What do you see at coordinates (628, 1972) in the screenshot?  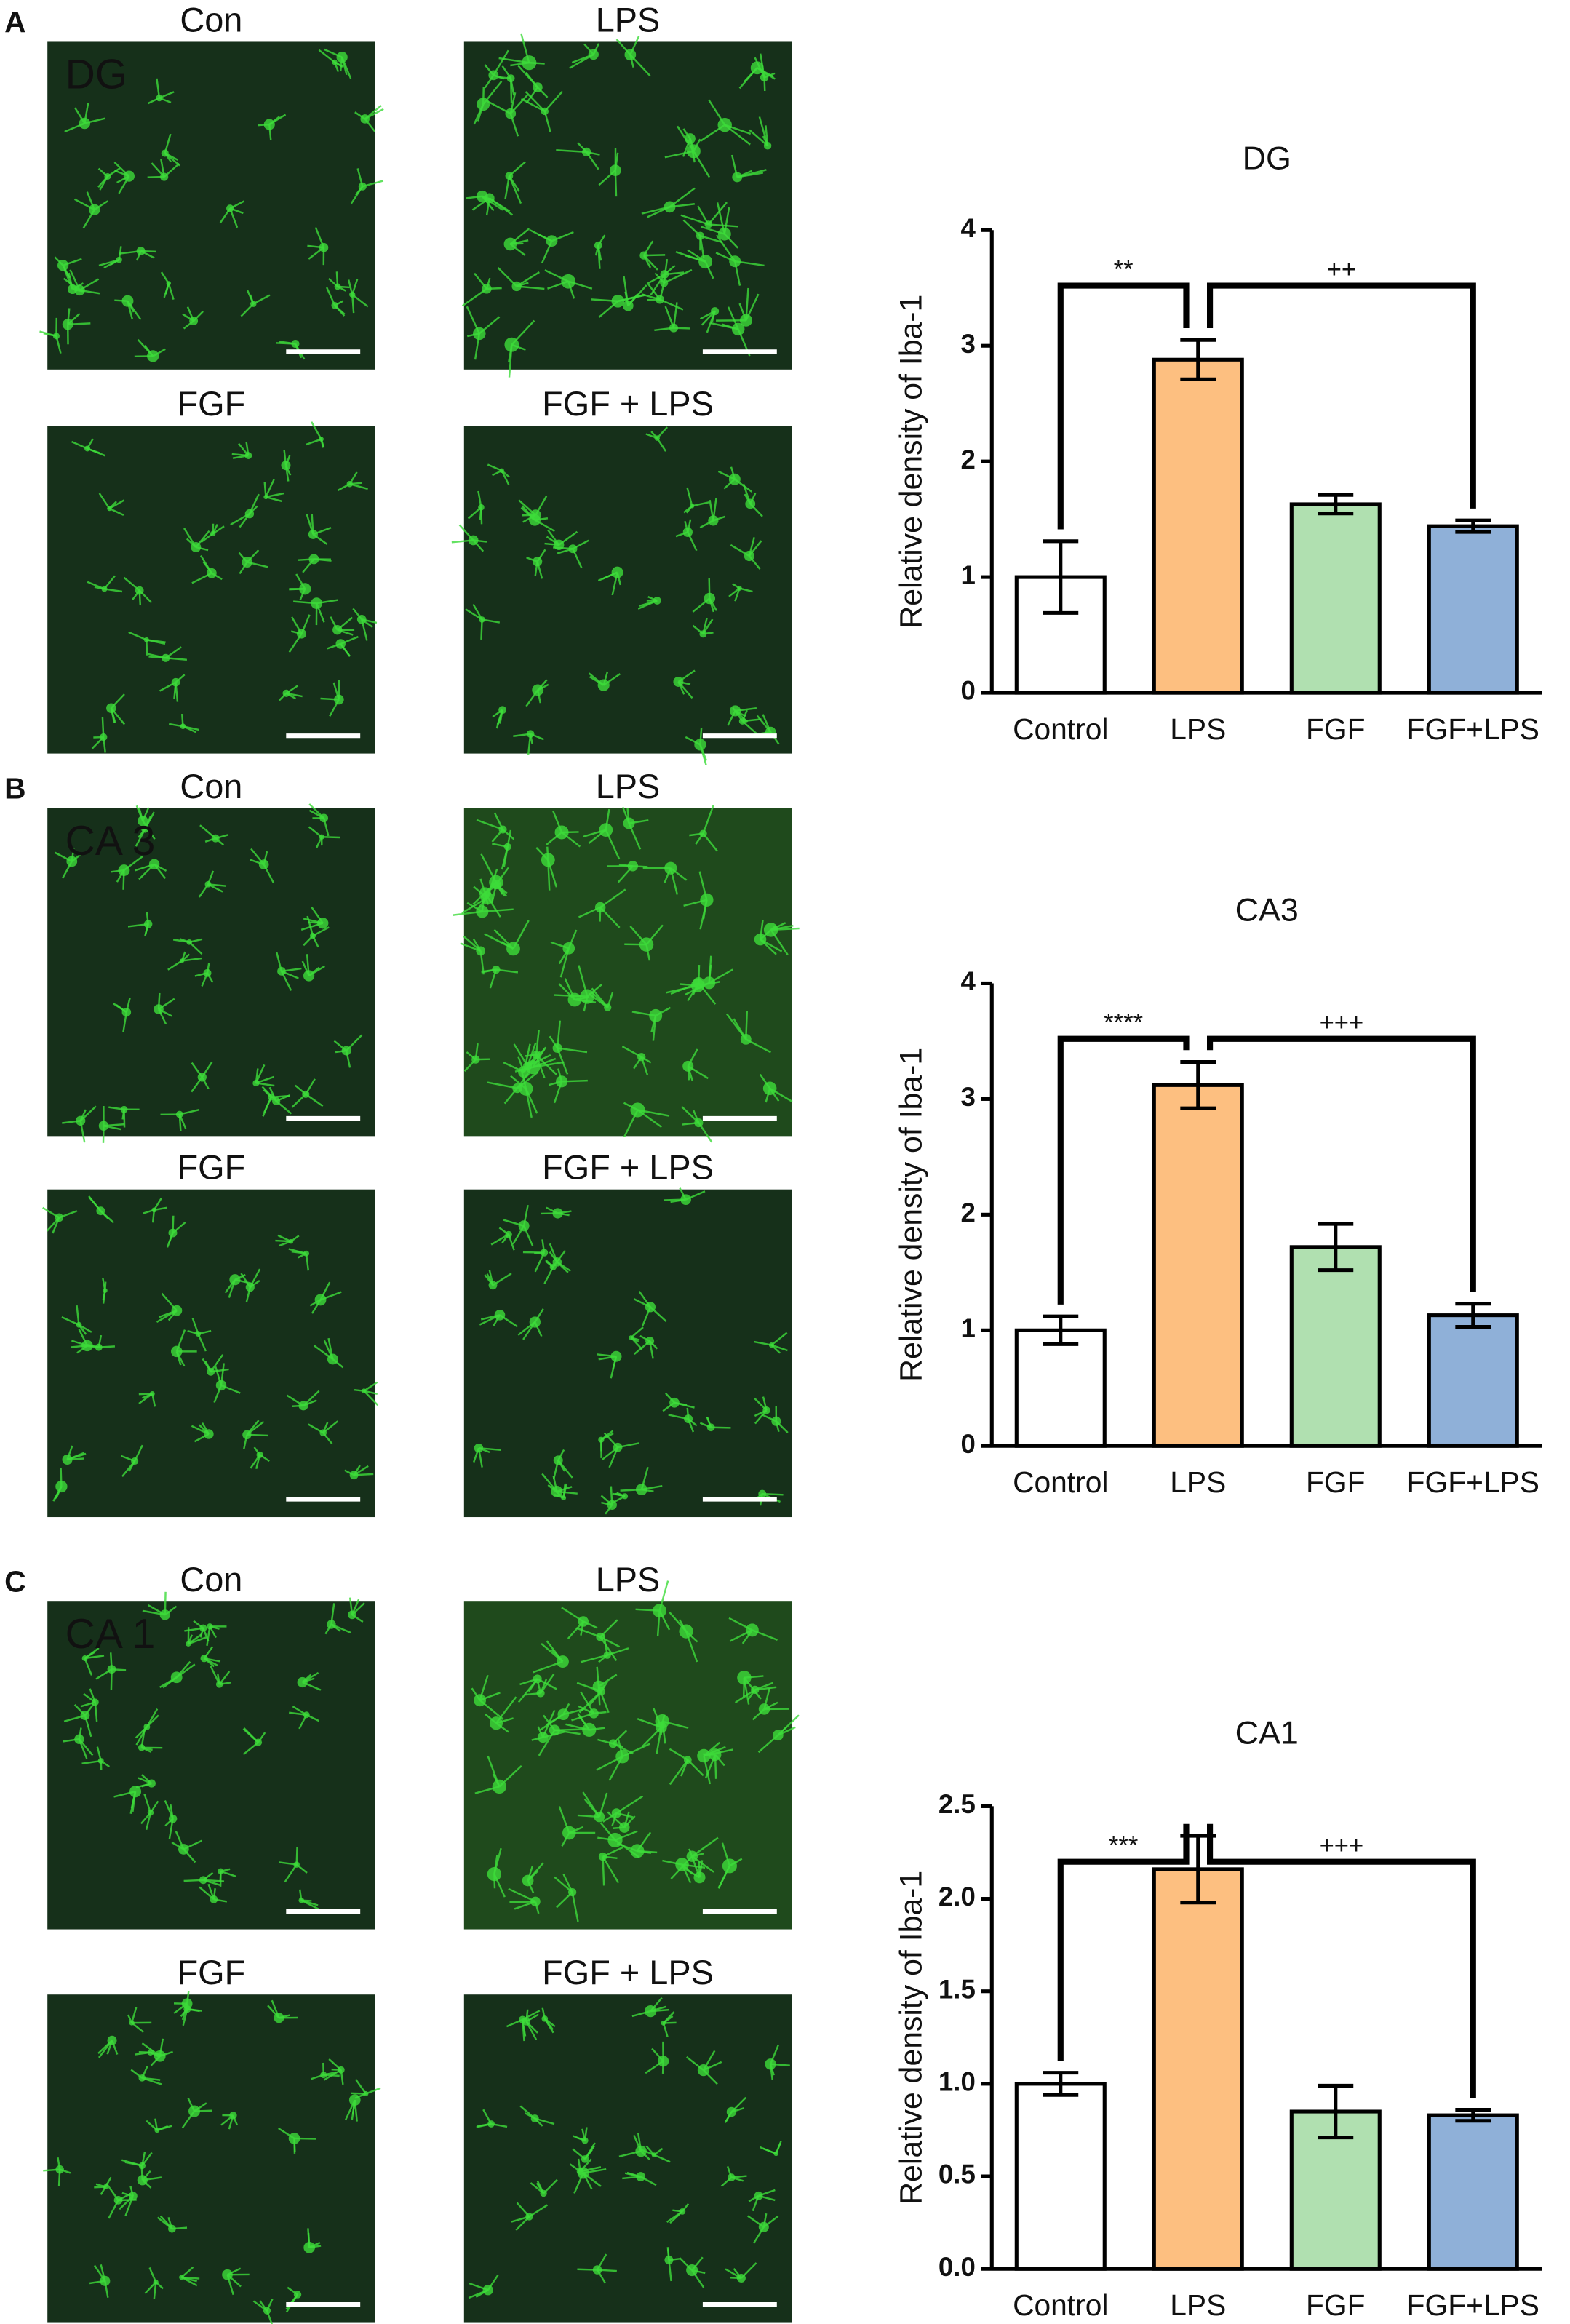 I see `image-label: FGF + LPS` at bounding box center [628, 1972].